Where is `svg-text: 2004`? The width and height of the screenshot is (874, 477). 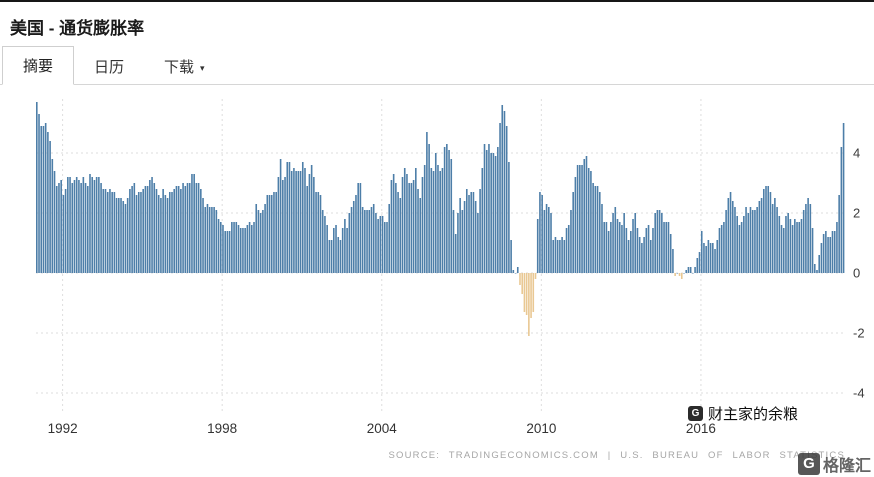 svg-text: 2004 is located at coordinates (382, 428).